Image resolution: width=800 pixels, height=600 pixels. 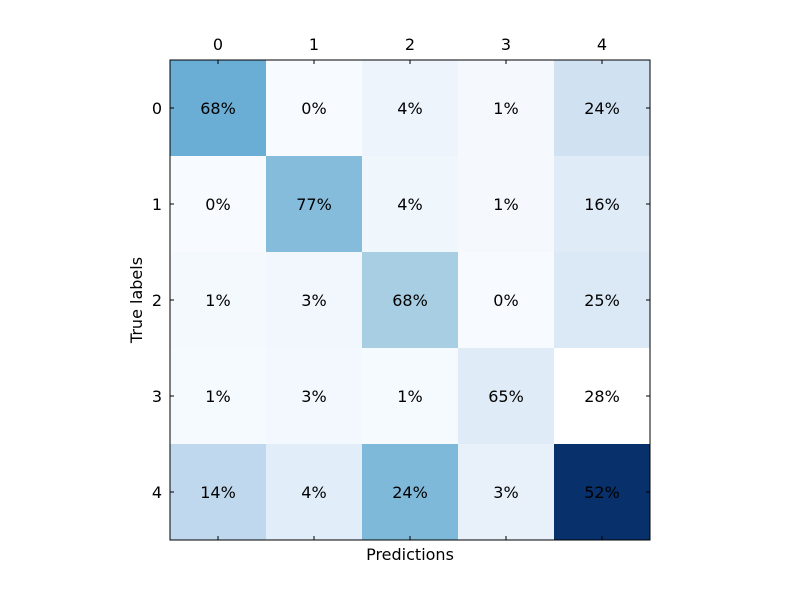 I want to click on heatmap-cell-r2-c1, so click(x=314, y=300).